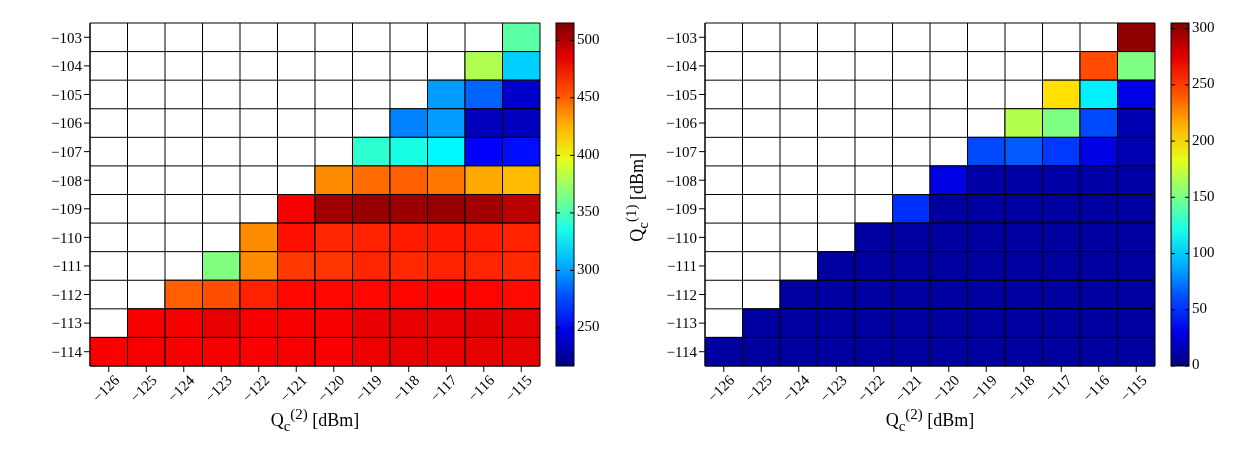  What do you see at coordinates (1196, 364) in the screenshot?
I see `color-bar-label: 0` at bounding box center [1196, 364].